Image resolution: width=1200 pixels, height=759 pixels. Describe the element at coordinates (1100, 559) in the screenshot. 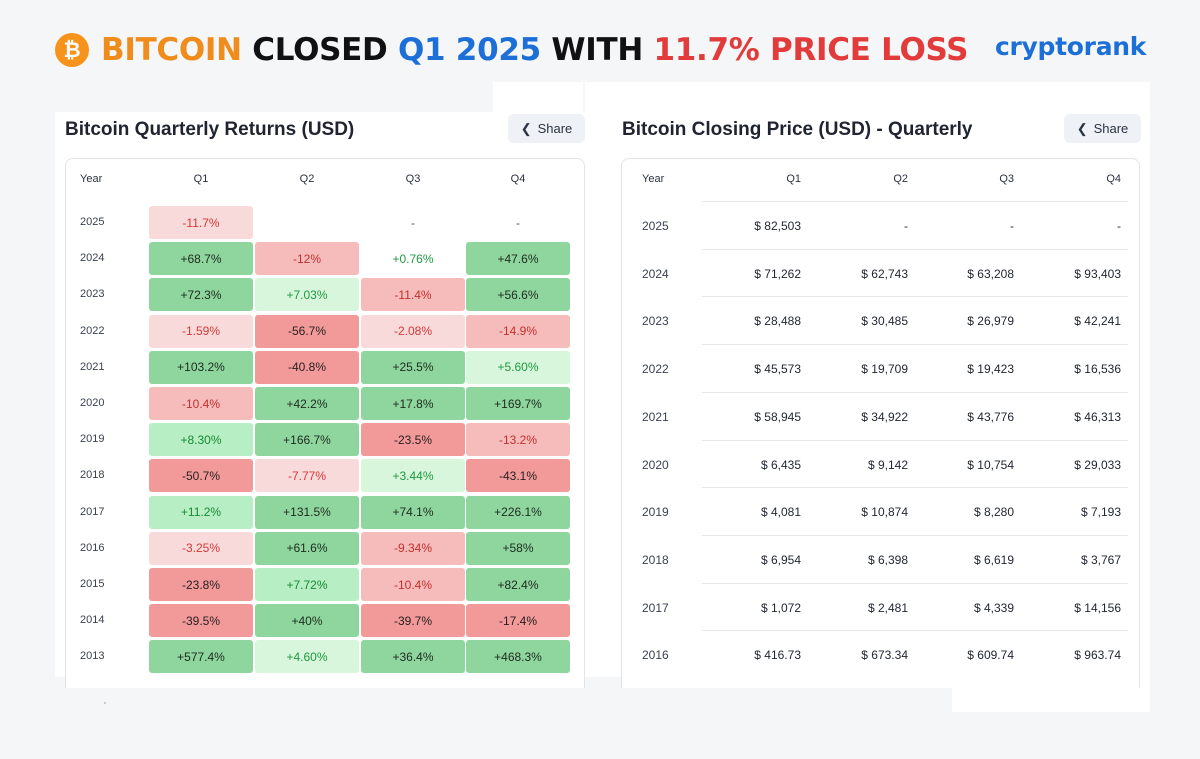

I see `price-cell: $ 3,767` at that location.